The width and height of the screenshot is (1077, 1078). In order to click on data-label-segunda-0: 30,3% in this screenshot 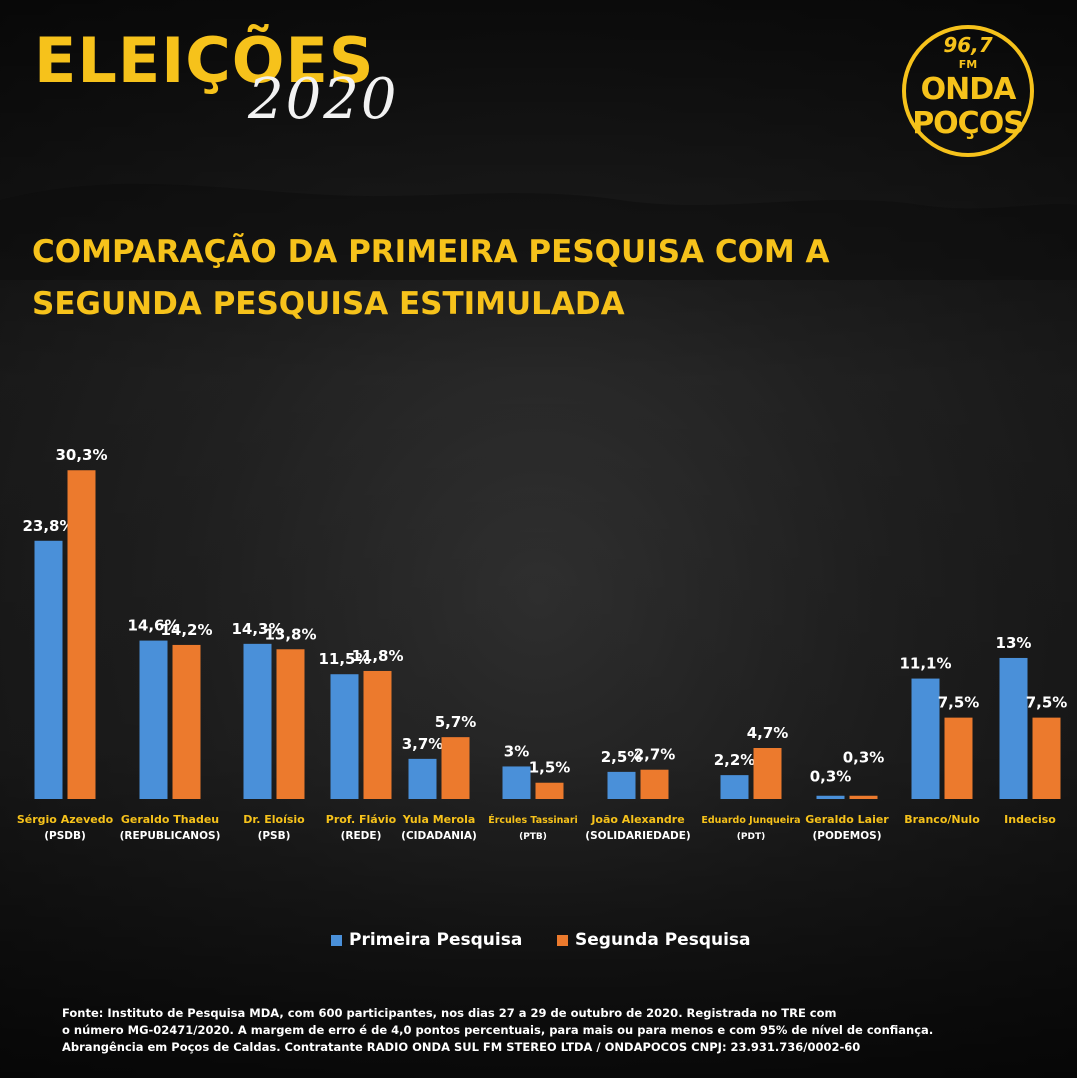, I will do `click(81, 455)`.